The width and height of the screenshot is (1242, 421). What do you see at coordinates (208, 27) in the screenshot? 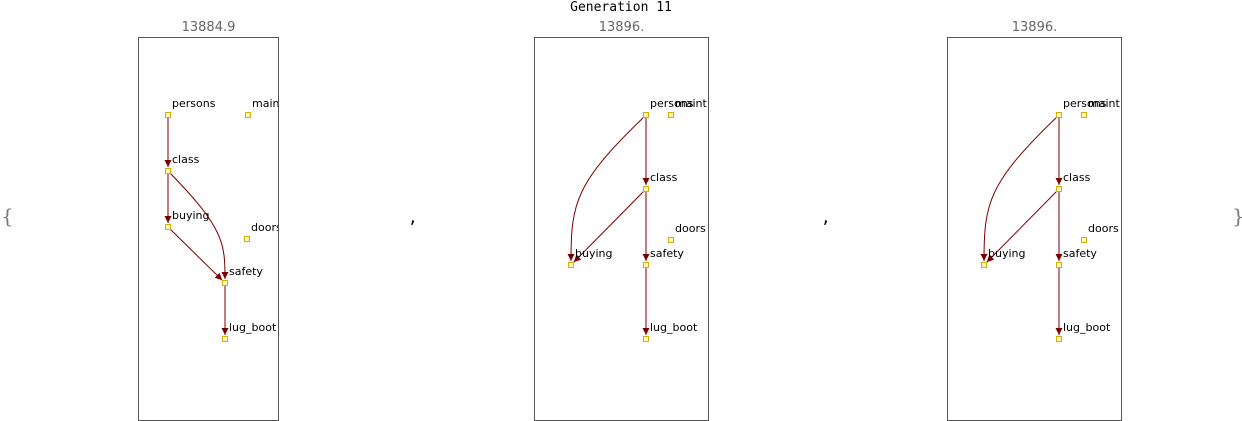
I see `graph-score-1: 13884.9` at bounding box center [208, 27].